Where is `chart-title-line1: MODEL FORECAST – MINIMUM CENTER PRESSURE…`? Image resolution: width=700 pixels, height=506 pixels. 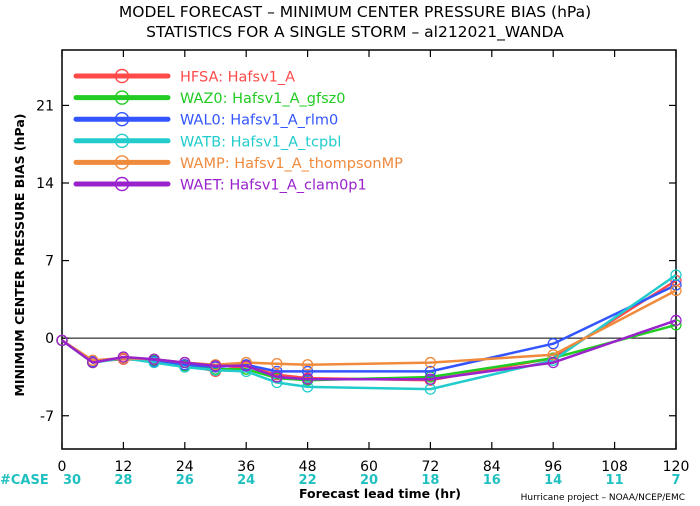 chart-title-line1: MODEL FORECAST – MINIMUM CENTER PRESSURE… is located at coordinates (355, 12).